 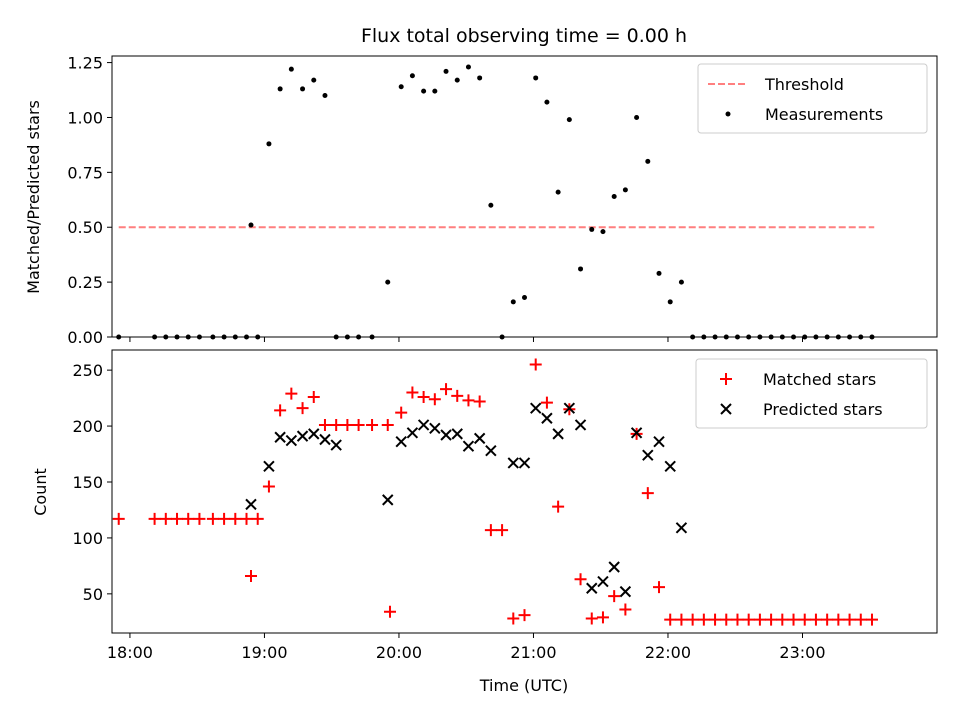 What do you see at coordinates (524, 36) in the screenshot?
I see `chart-title: Flux total observing time = 0.00 h` at bounding box center [524, 36].